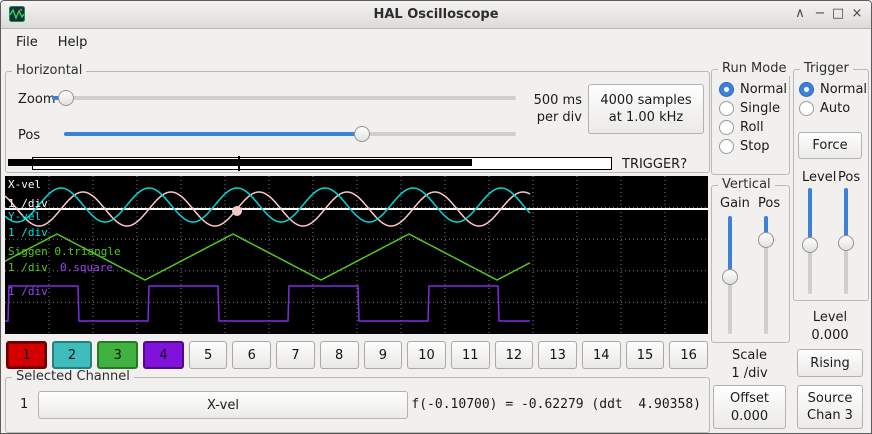  Describe the element at coordinates (267, 303) in the screenshot. I see `wave-siggen-square` at that location.